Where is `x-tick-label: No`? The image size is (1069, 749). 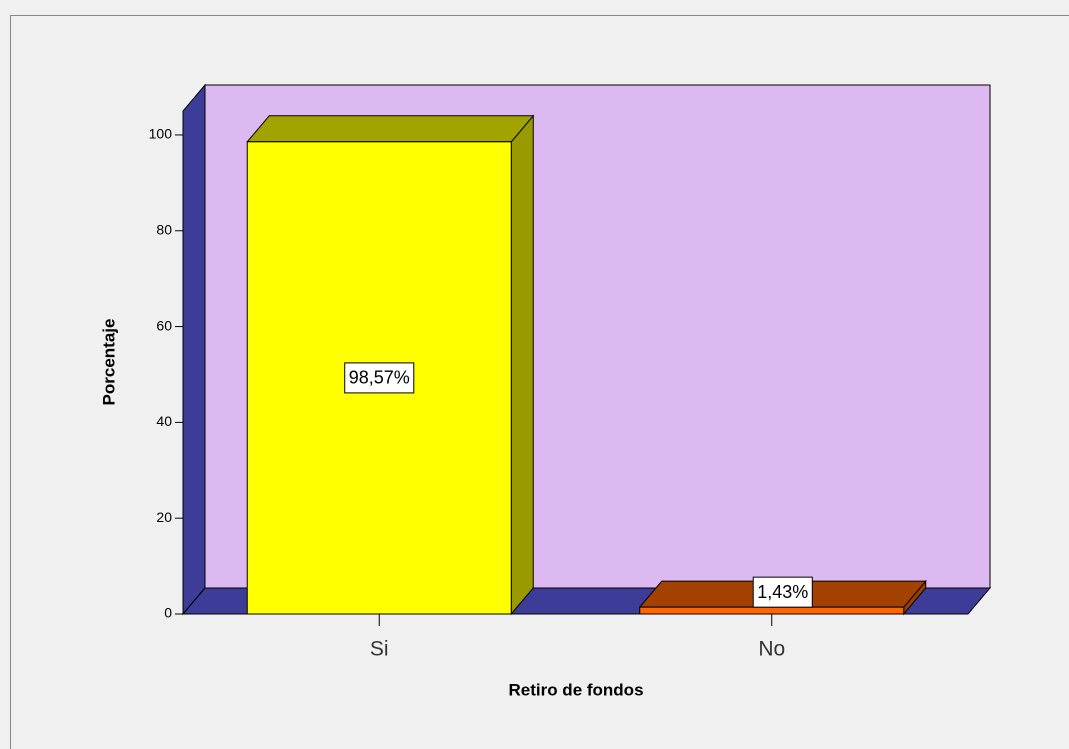
x-tick-label: No is located at coordinates (771, 649).